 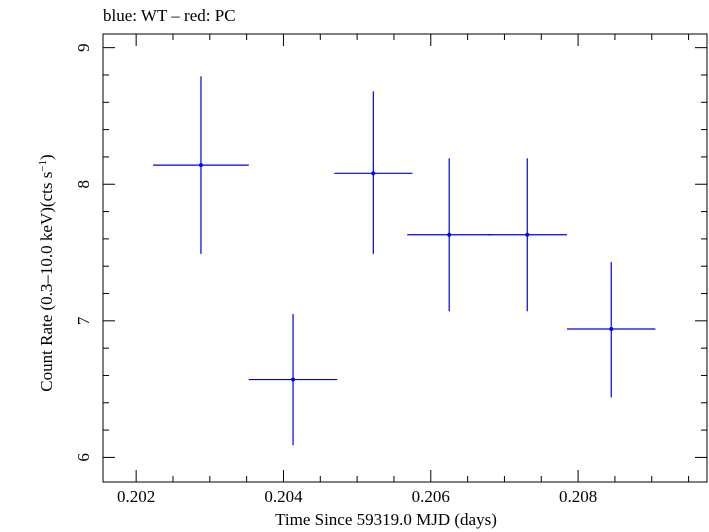 What do you see at coordinates (578, 496) in the screenshot?
I see `x-tick-label: 0.208` at bounding box center [578, 496].